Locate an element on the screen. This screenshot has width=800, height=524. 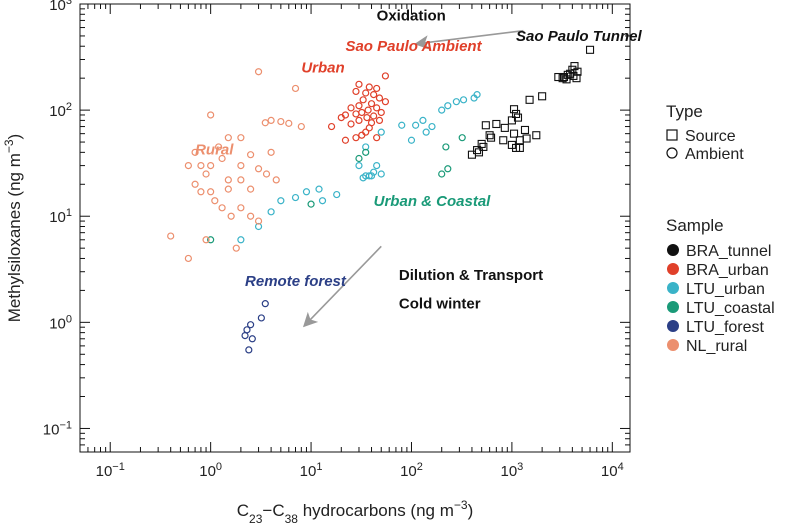
x-tick-label: 10³ is located at coordinates (511, 470).